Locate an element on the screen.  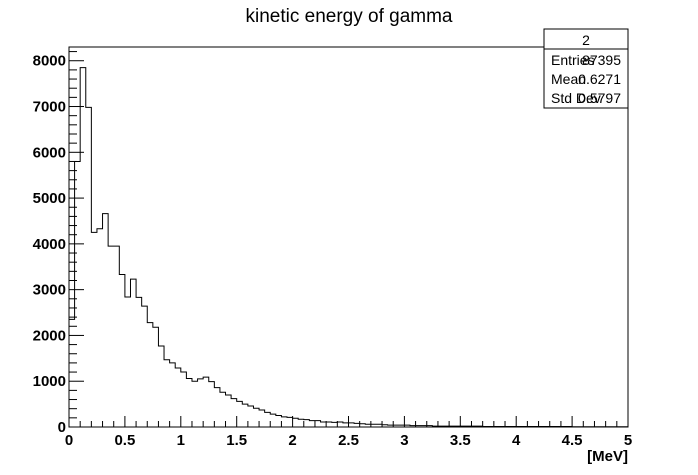
x-tick-label: 4 is located at coordinates (516, 440).